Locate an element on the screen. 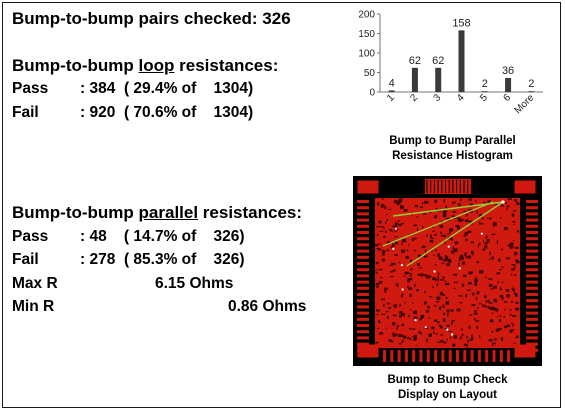 This screenshot has width=565, height=412. data-label-4: 158 is located at coordinates (461, 23).